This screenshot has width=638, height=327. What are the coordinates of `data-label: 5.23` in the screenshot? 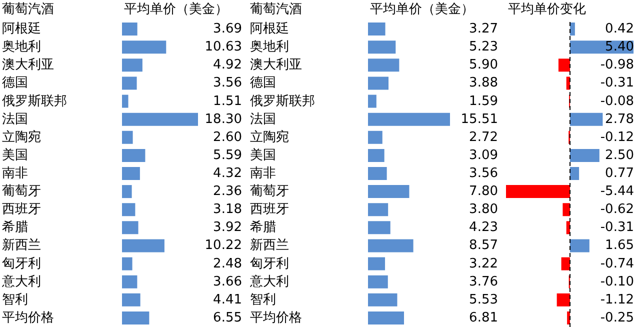 It's located at (483, 47).